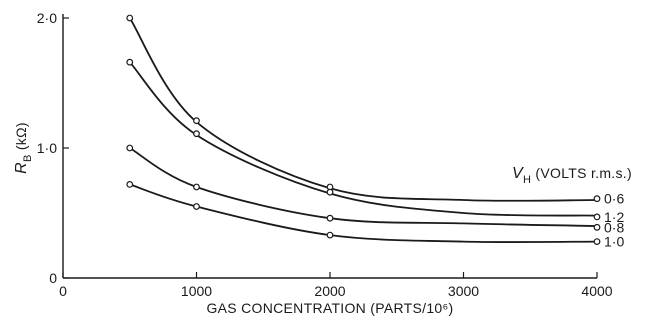 This screenshot has height=325, width=649. Describe the element at coordinates (614, 227) in the screenshot. I see `series-label: 0·8` at that location.